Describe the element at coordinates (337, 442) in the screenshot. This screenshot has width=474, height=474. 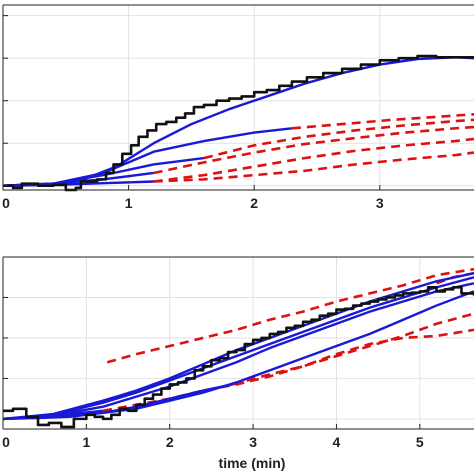
I see `bottom-x-tick-label: 4` at that location.